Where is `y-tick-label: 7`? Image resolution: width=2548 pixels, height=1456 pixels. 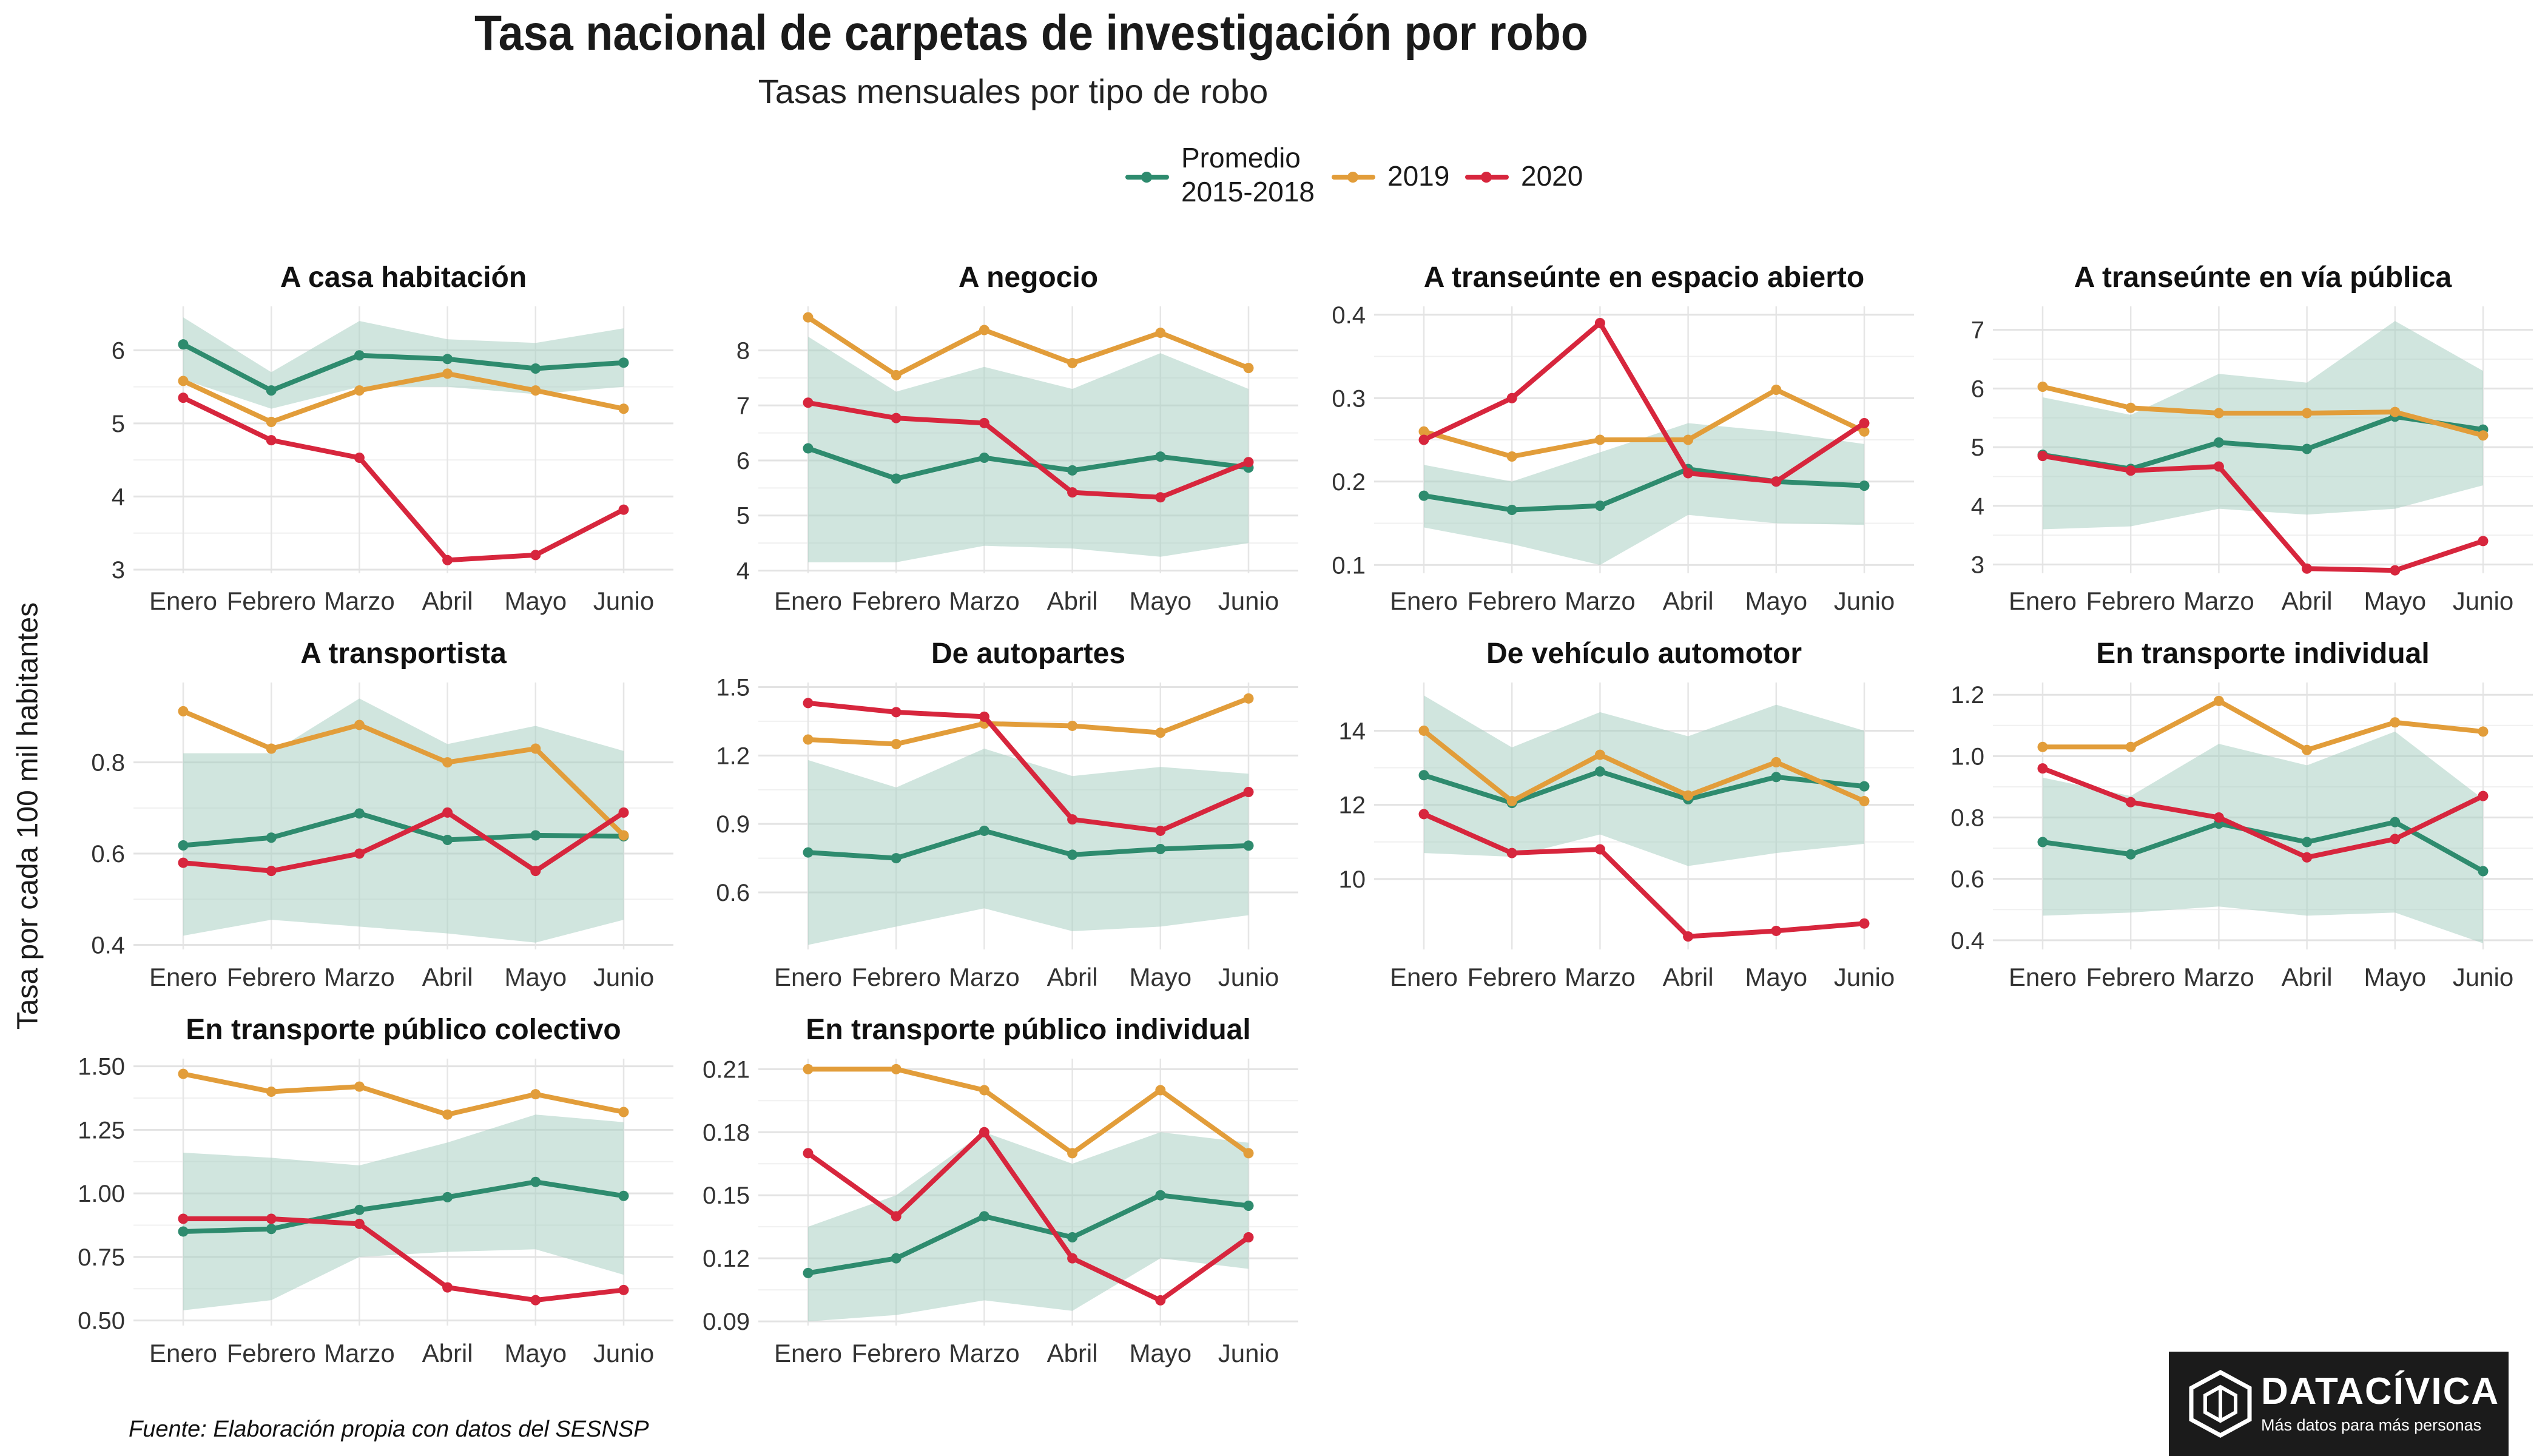
y-tick-label: 7 is located at coordinates (743, 406).